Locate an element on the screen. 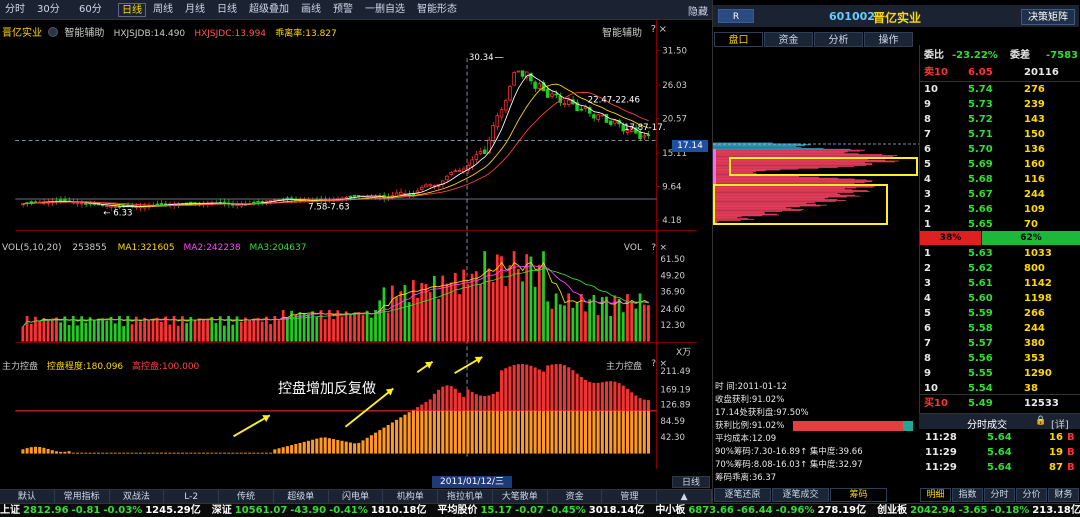 This screenshot has width=1080, height=517. indicator-tab-12: ▲ is located at coordinates (684, 497).